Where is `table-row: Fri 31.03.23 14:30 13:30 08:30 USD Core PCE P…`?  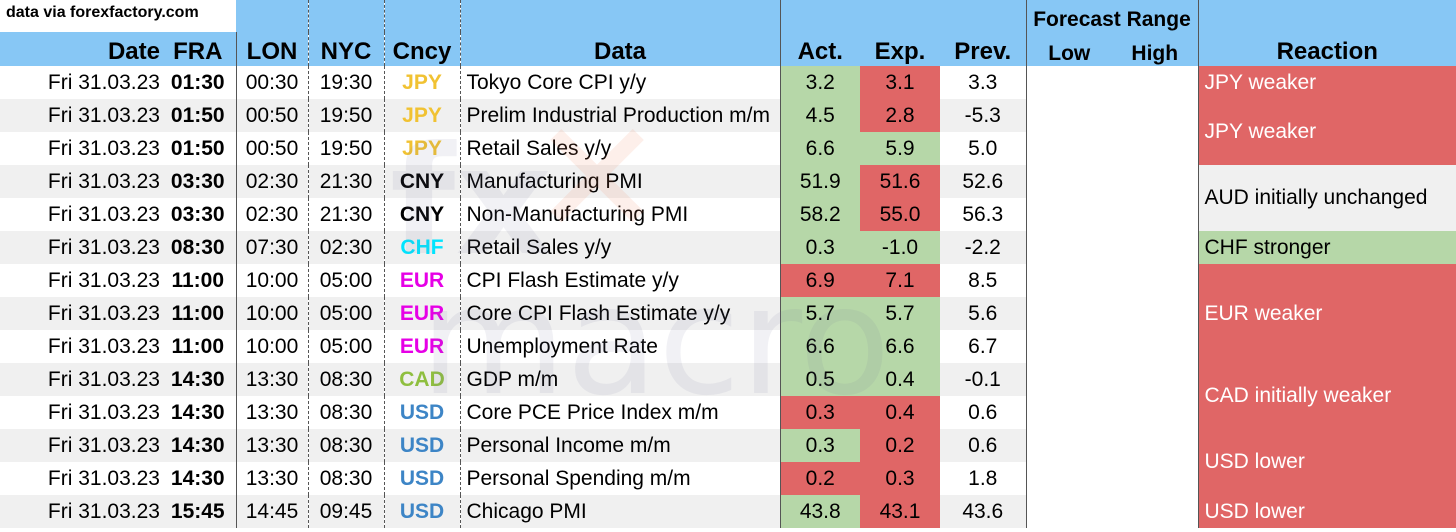
table-row: Fri 31.03.23 14:30 13:30 08:30 USD Core PCE P… is located at coordinates (728, 412).